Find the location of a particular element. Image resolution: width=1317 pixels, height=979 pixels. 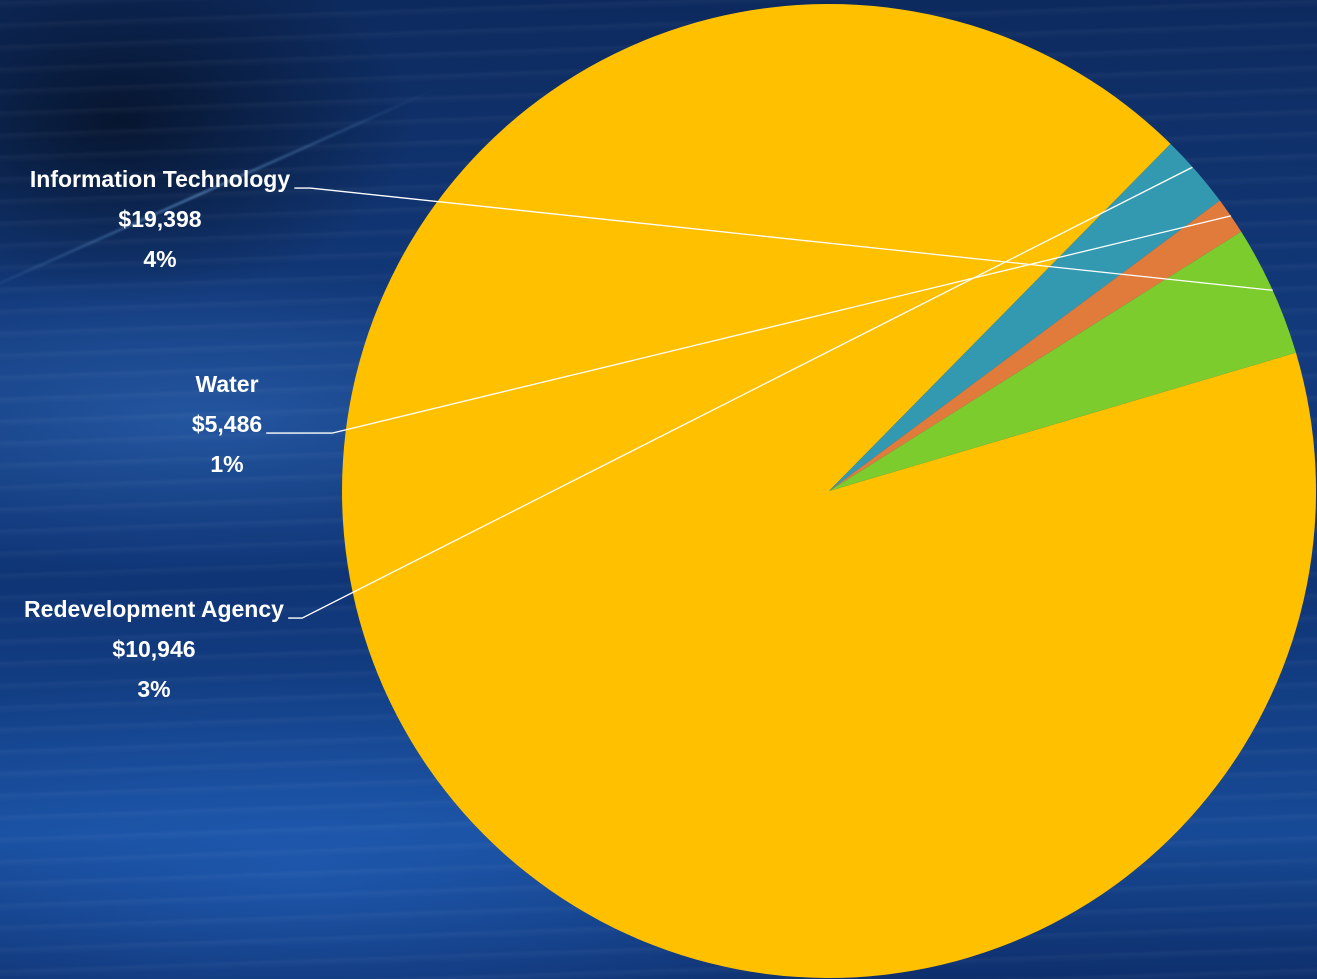

slice-value: $19,398 is located at coordinates (159, 219).